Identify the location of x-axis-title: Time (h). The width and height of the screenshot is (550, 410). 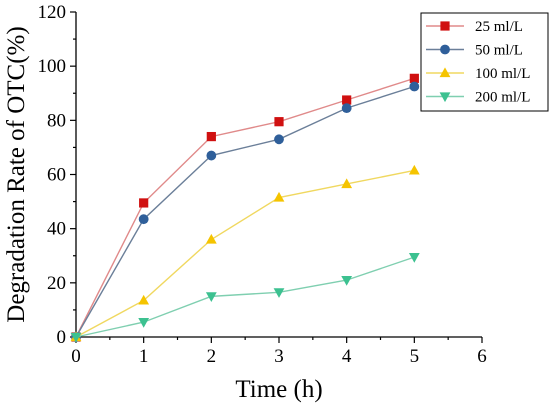
(278, 389).